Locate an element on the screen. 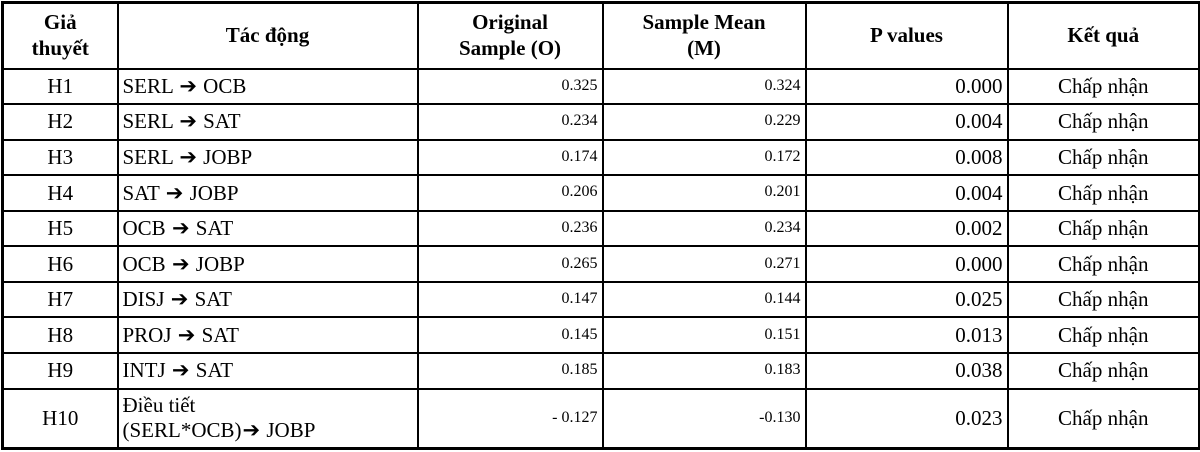 Image resolution: width=1200 pixels, height=452 pixels. header-label-line: Original is located at coordinates (510, 22).